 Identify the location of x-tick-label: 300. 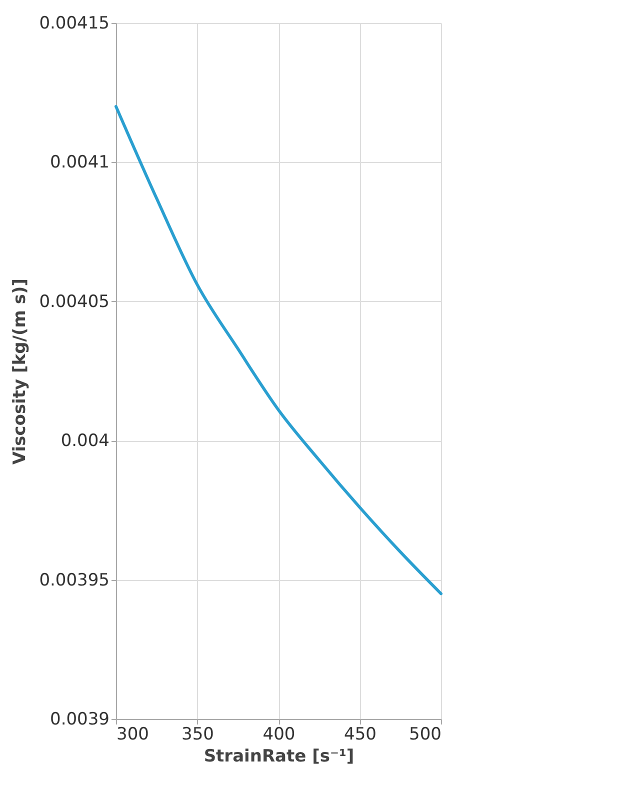
(132, 734).